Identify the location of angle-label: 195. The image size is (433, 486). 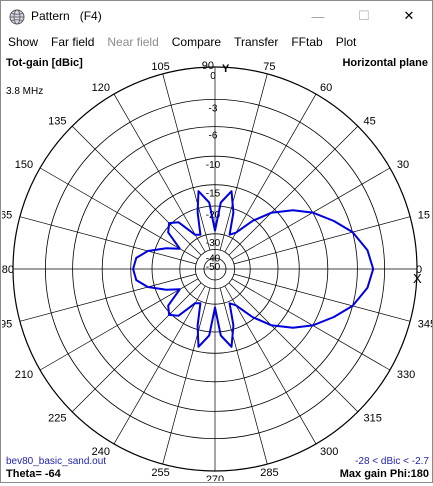
(7, 324).